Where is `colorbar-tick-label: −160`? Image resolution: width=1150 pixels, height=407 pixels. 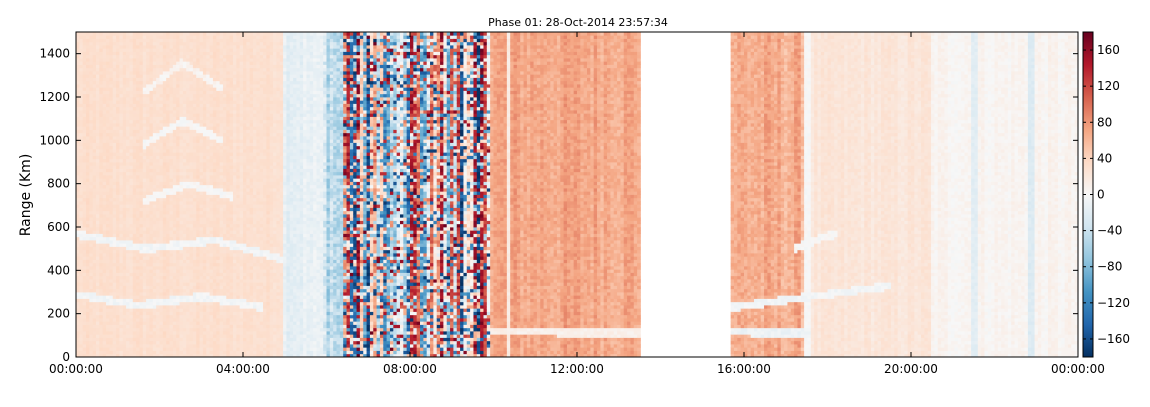 colorbar-tick-label: −160 is located at coordinates (1113, 339).